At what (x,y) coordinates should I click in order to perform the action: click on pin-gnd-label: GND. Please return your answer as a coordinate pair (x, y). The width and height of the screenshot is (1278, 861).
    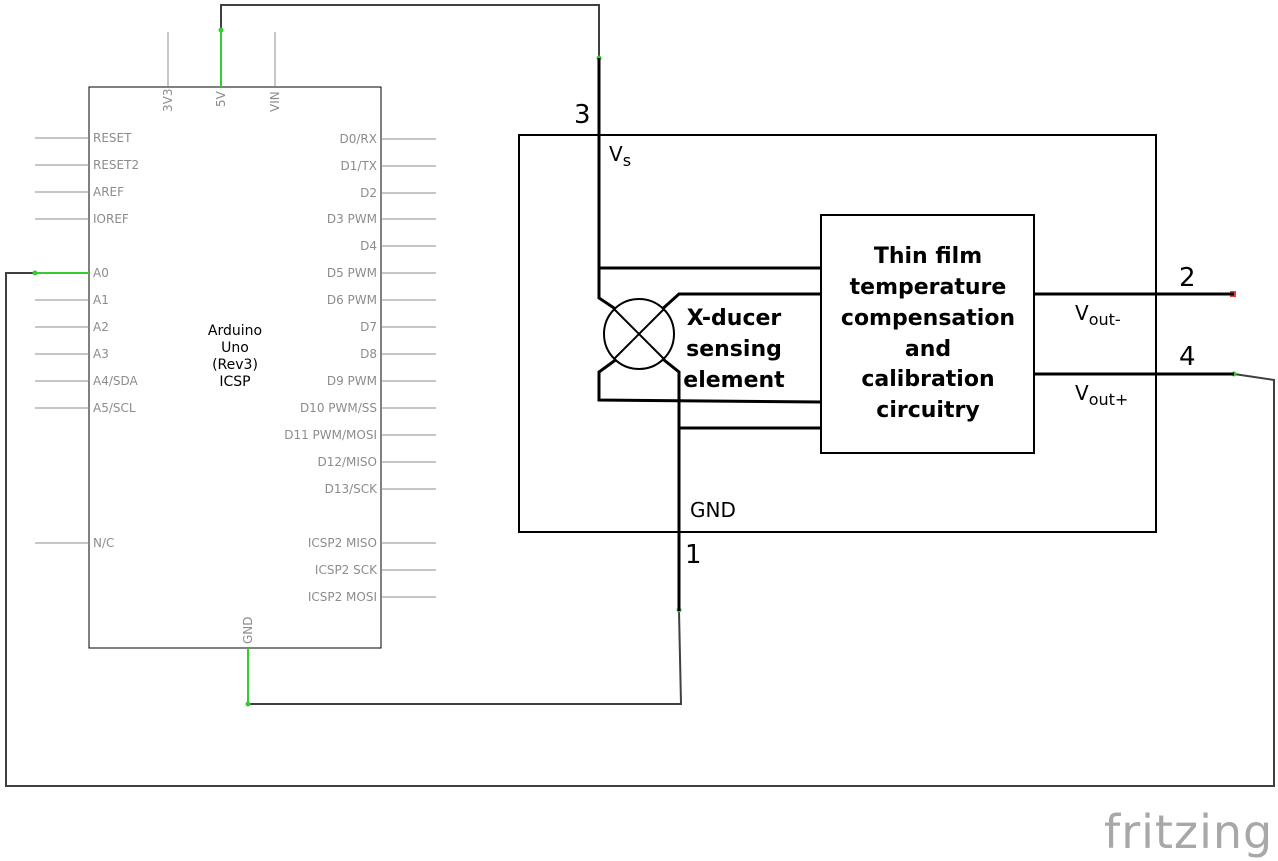
    Looking at the image, I should click on (248, 630).